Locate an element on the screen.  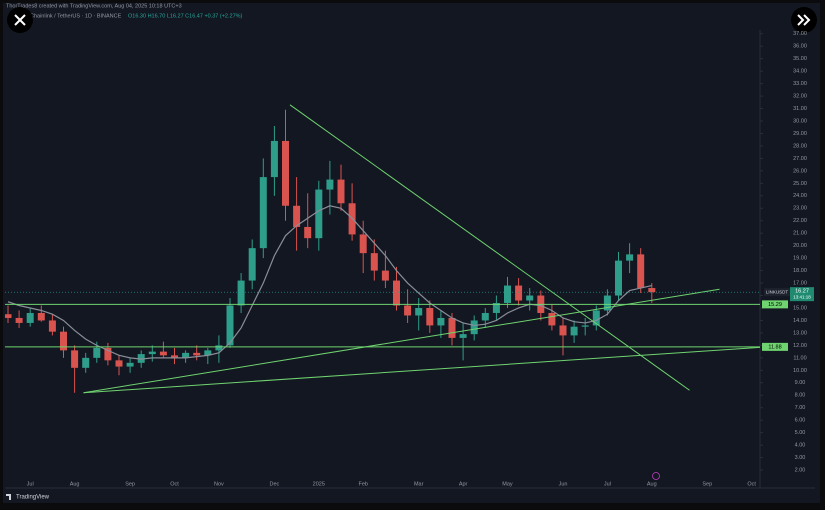
x-tick-label: Jun is located at coordinates (563, 484).